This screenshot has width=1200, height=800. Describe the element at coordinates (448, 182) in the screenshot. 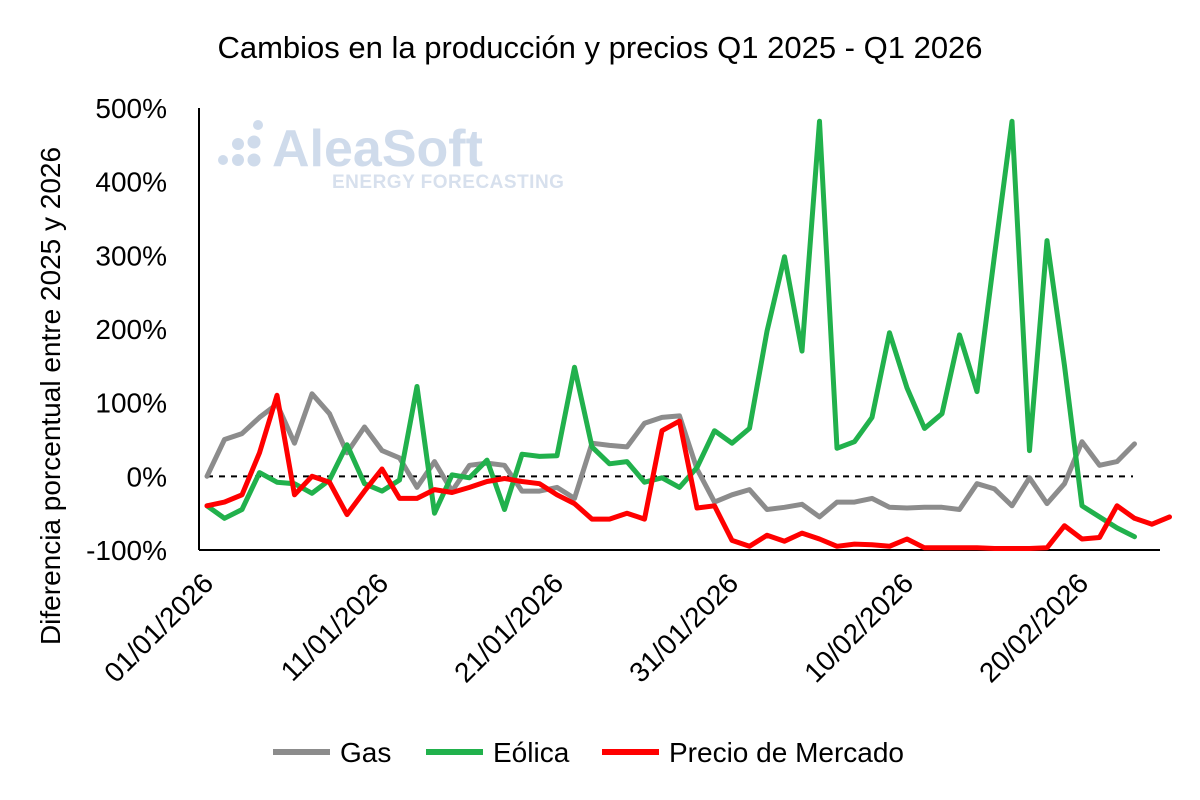

I see `watermark-tagline: ENERGY FORECASTING` at that location.